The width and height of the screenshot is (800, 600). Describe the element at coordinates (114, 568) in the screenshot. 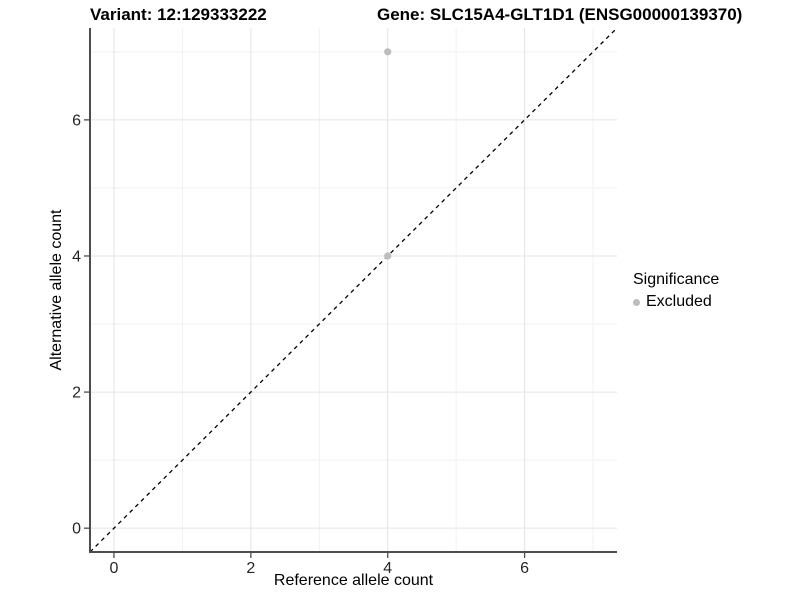

I see `x-tick-label: 0` at that location.